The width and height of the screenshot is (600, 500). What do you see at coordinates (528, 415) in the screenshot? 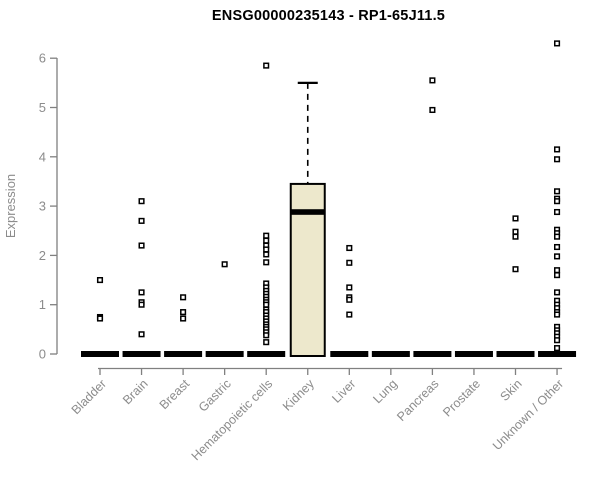
I see `x-tick-label: Unknown / Other` at bounding box center [528, 415].